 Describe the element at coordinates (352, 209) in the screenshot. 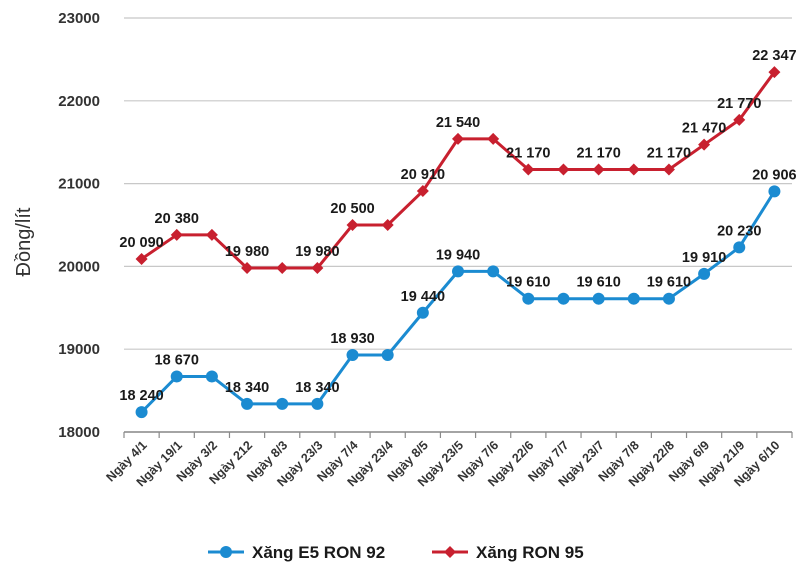

I see `data-label: 20 500` at that location.